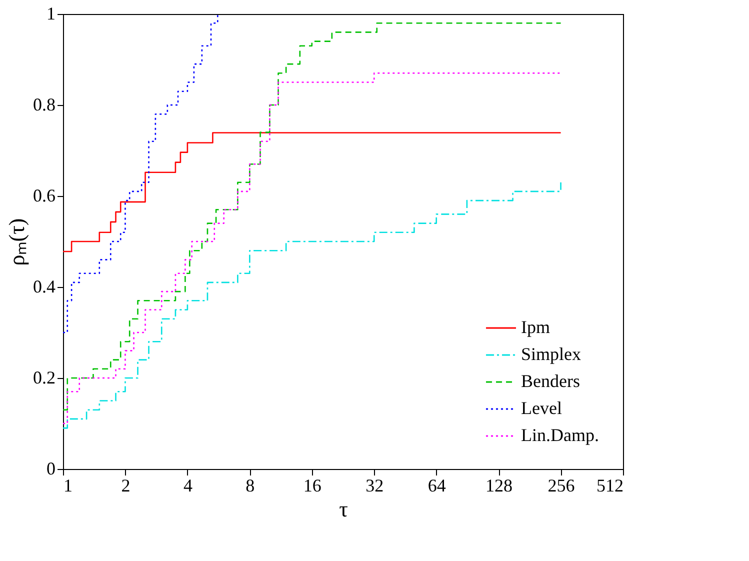 This screenshot has height=561, width=749. I want to click on legend-label: Ipm, so click(535, 327).